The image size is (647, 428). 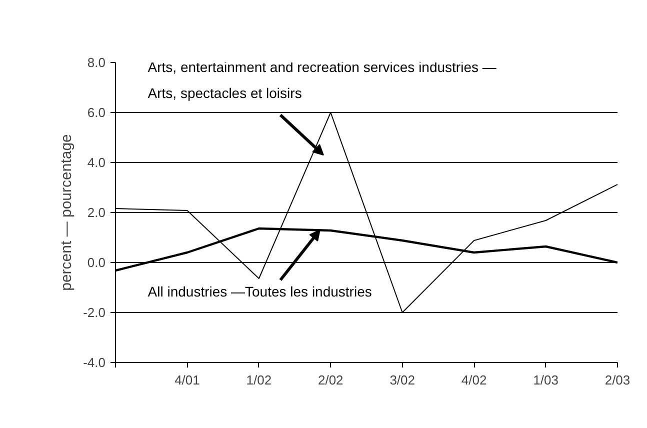 I want to click on x-tick-label: 2/03, so click(x=617, y=380).